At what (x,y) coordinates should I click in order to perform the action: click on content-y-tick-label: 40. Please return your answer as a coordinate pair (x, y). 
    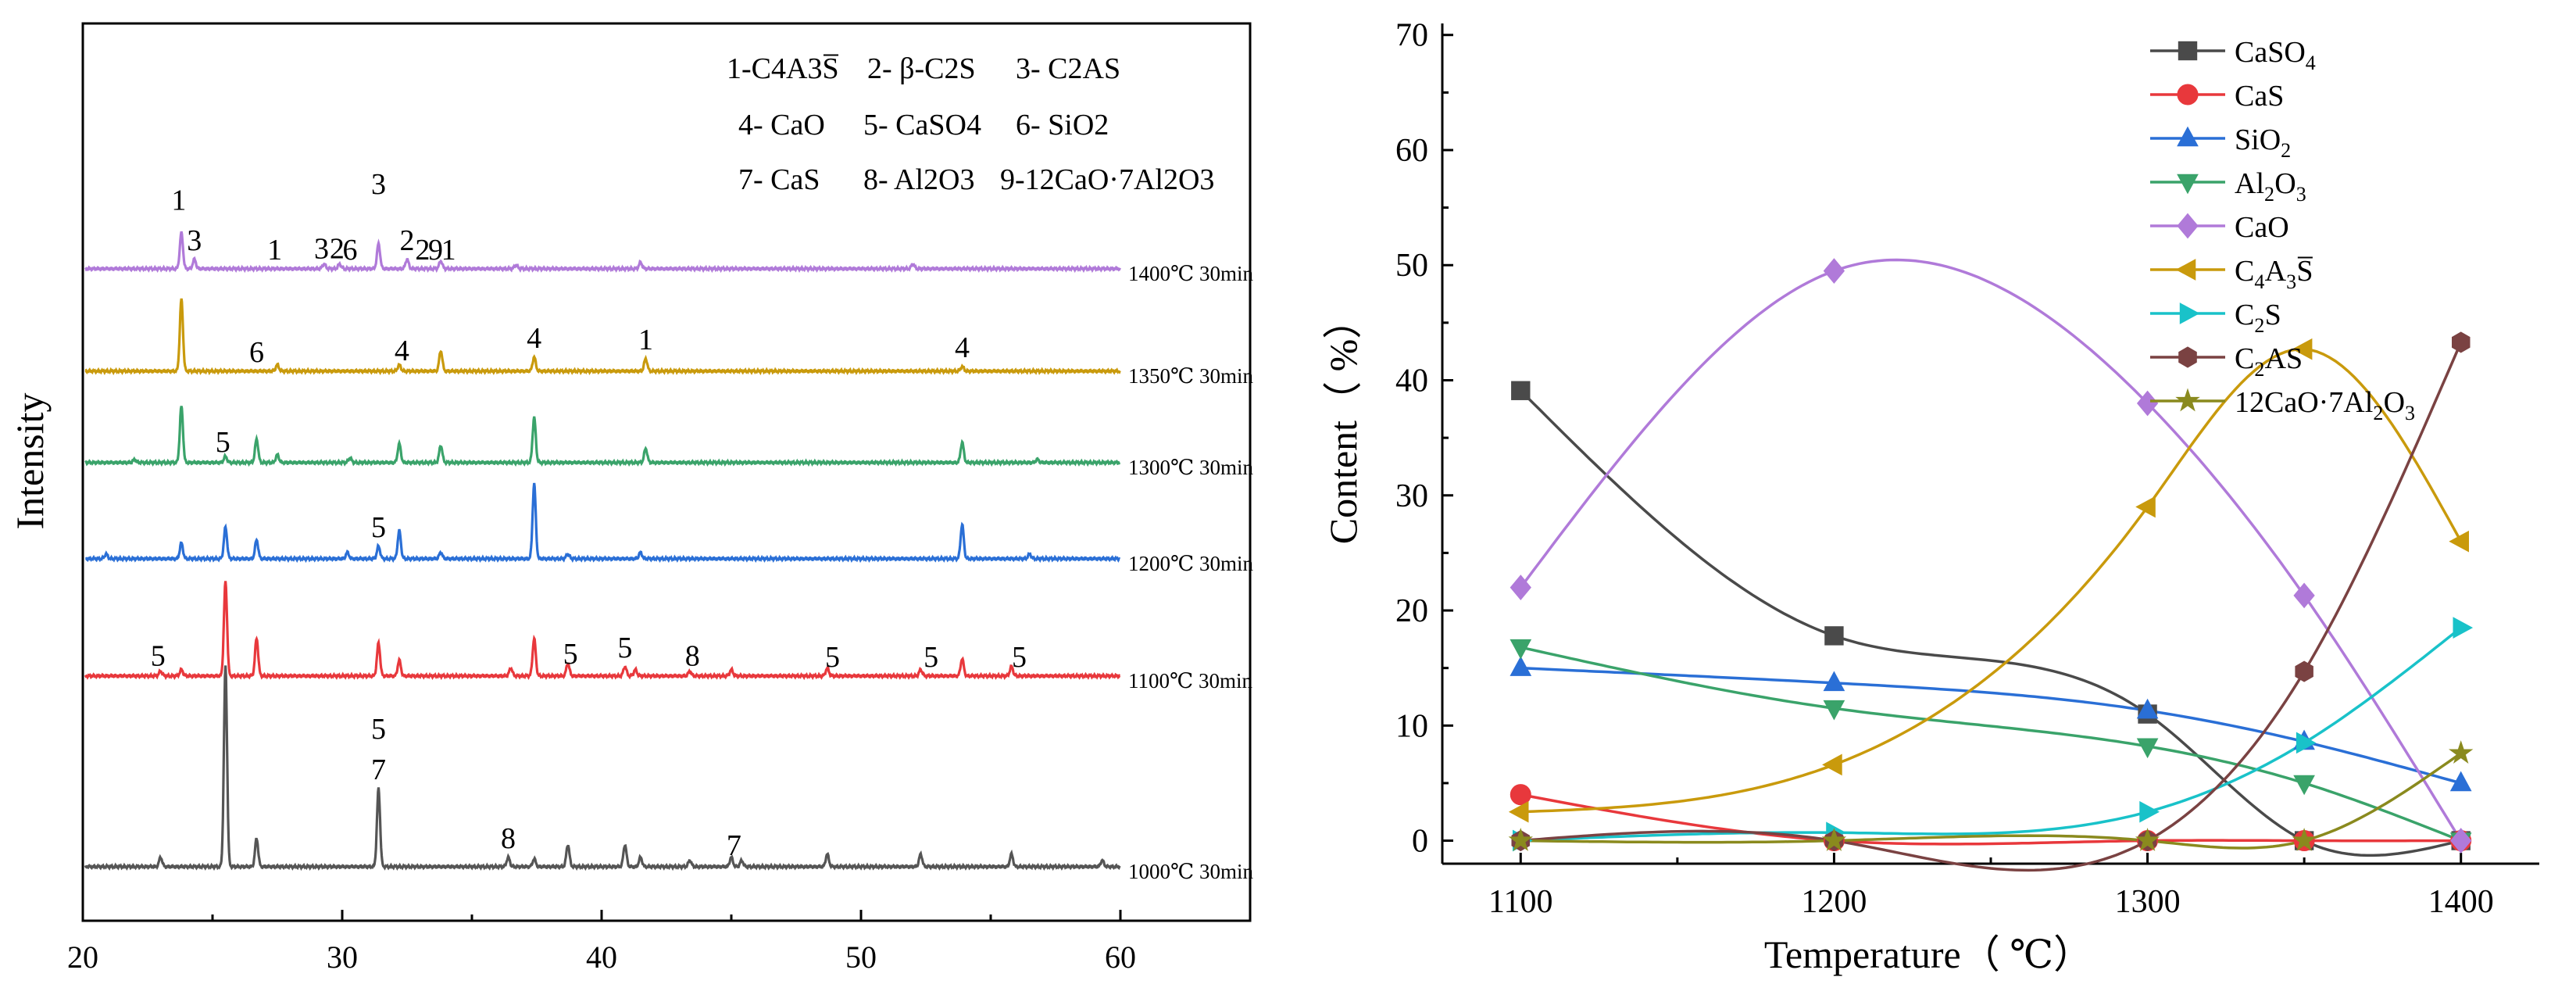
    Looking at the image, I should click on (1412, 381).